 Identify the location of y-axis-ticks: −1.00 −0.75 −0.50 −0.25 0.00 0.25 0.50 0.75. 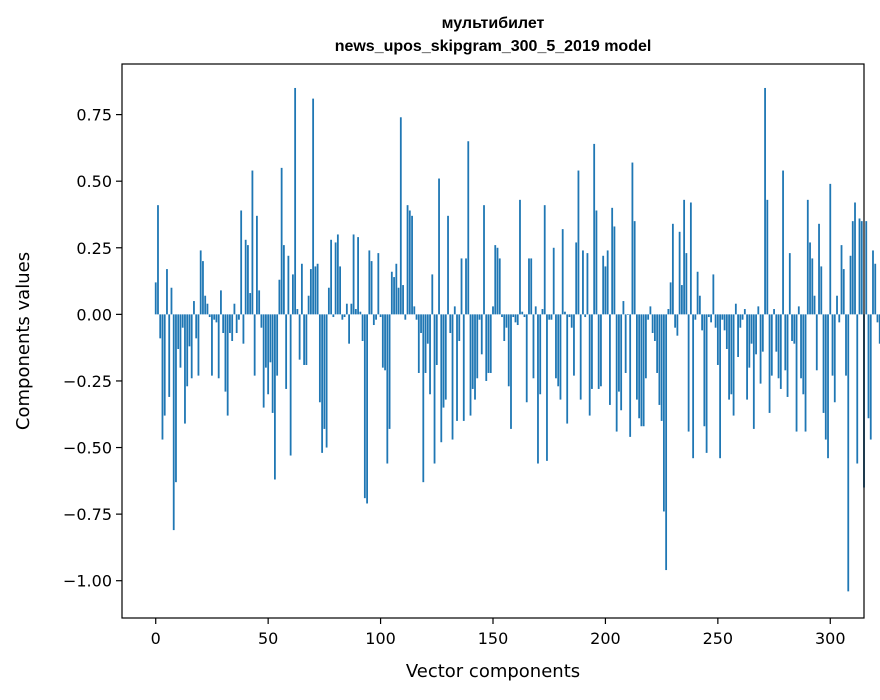
(92, 348).